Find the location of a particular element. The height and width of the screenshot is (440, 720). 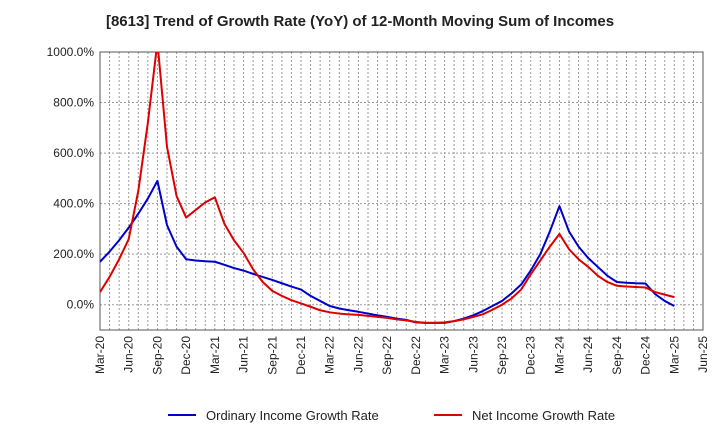

legend-swatch-net is located at coordinates (448, 415).